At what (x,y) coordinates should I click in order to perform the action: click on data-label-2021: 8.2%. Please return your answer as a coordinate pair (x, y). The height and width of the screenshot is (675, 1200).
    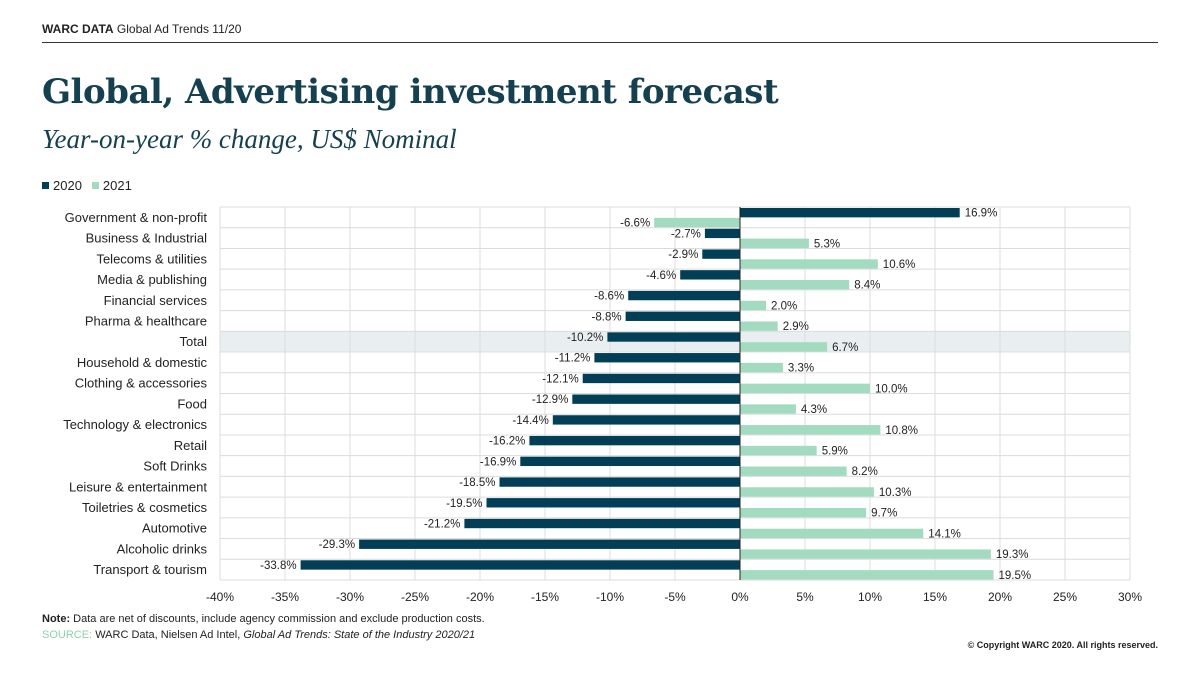
    Looking at the image, I should click on (865, 472).